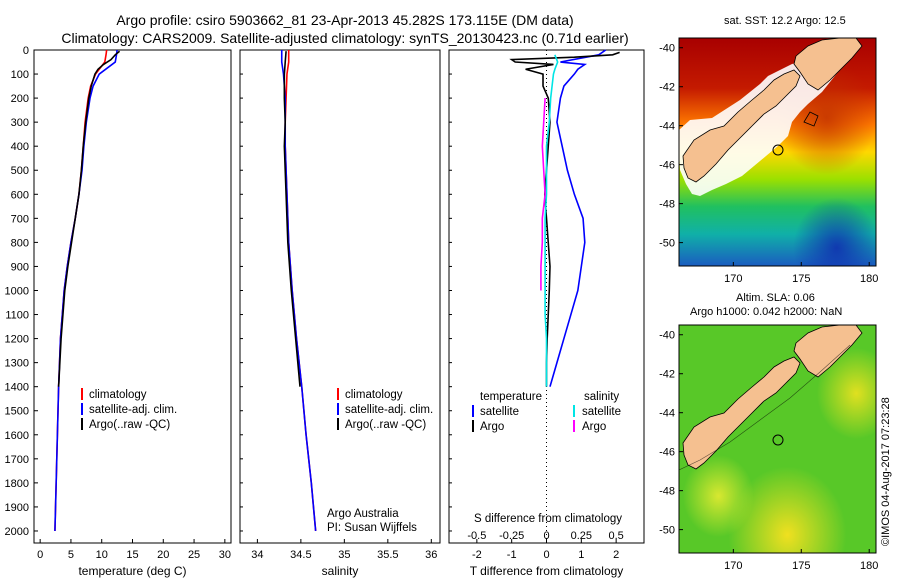 This screenshot has height=580, width=900. Describe the element at coordinates (20, 243) in the screenshot. I see `depth-tick-label: 800` at that location.